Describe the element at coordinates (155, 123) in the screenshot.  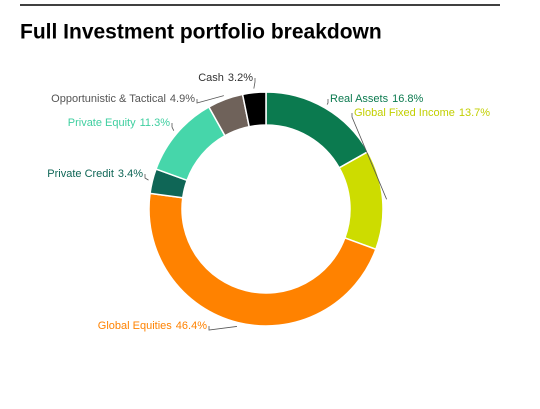
I see `value-label: 11.3%` at that location.